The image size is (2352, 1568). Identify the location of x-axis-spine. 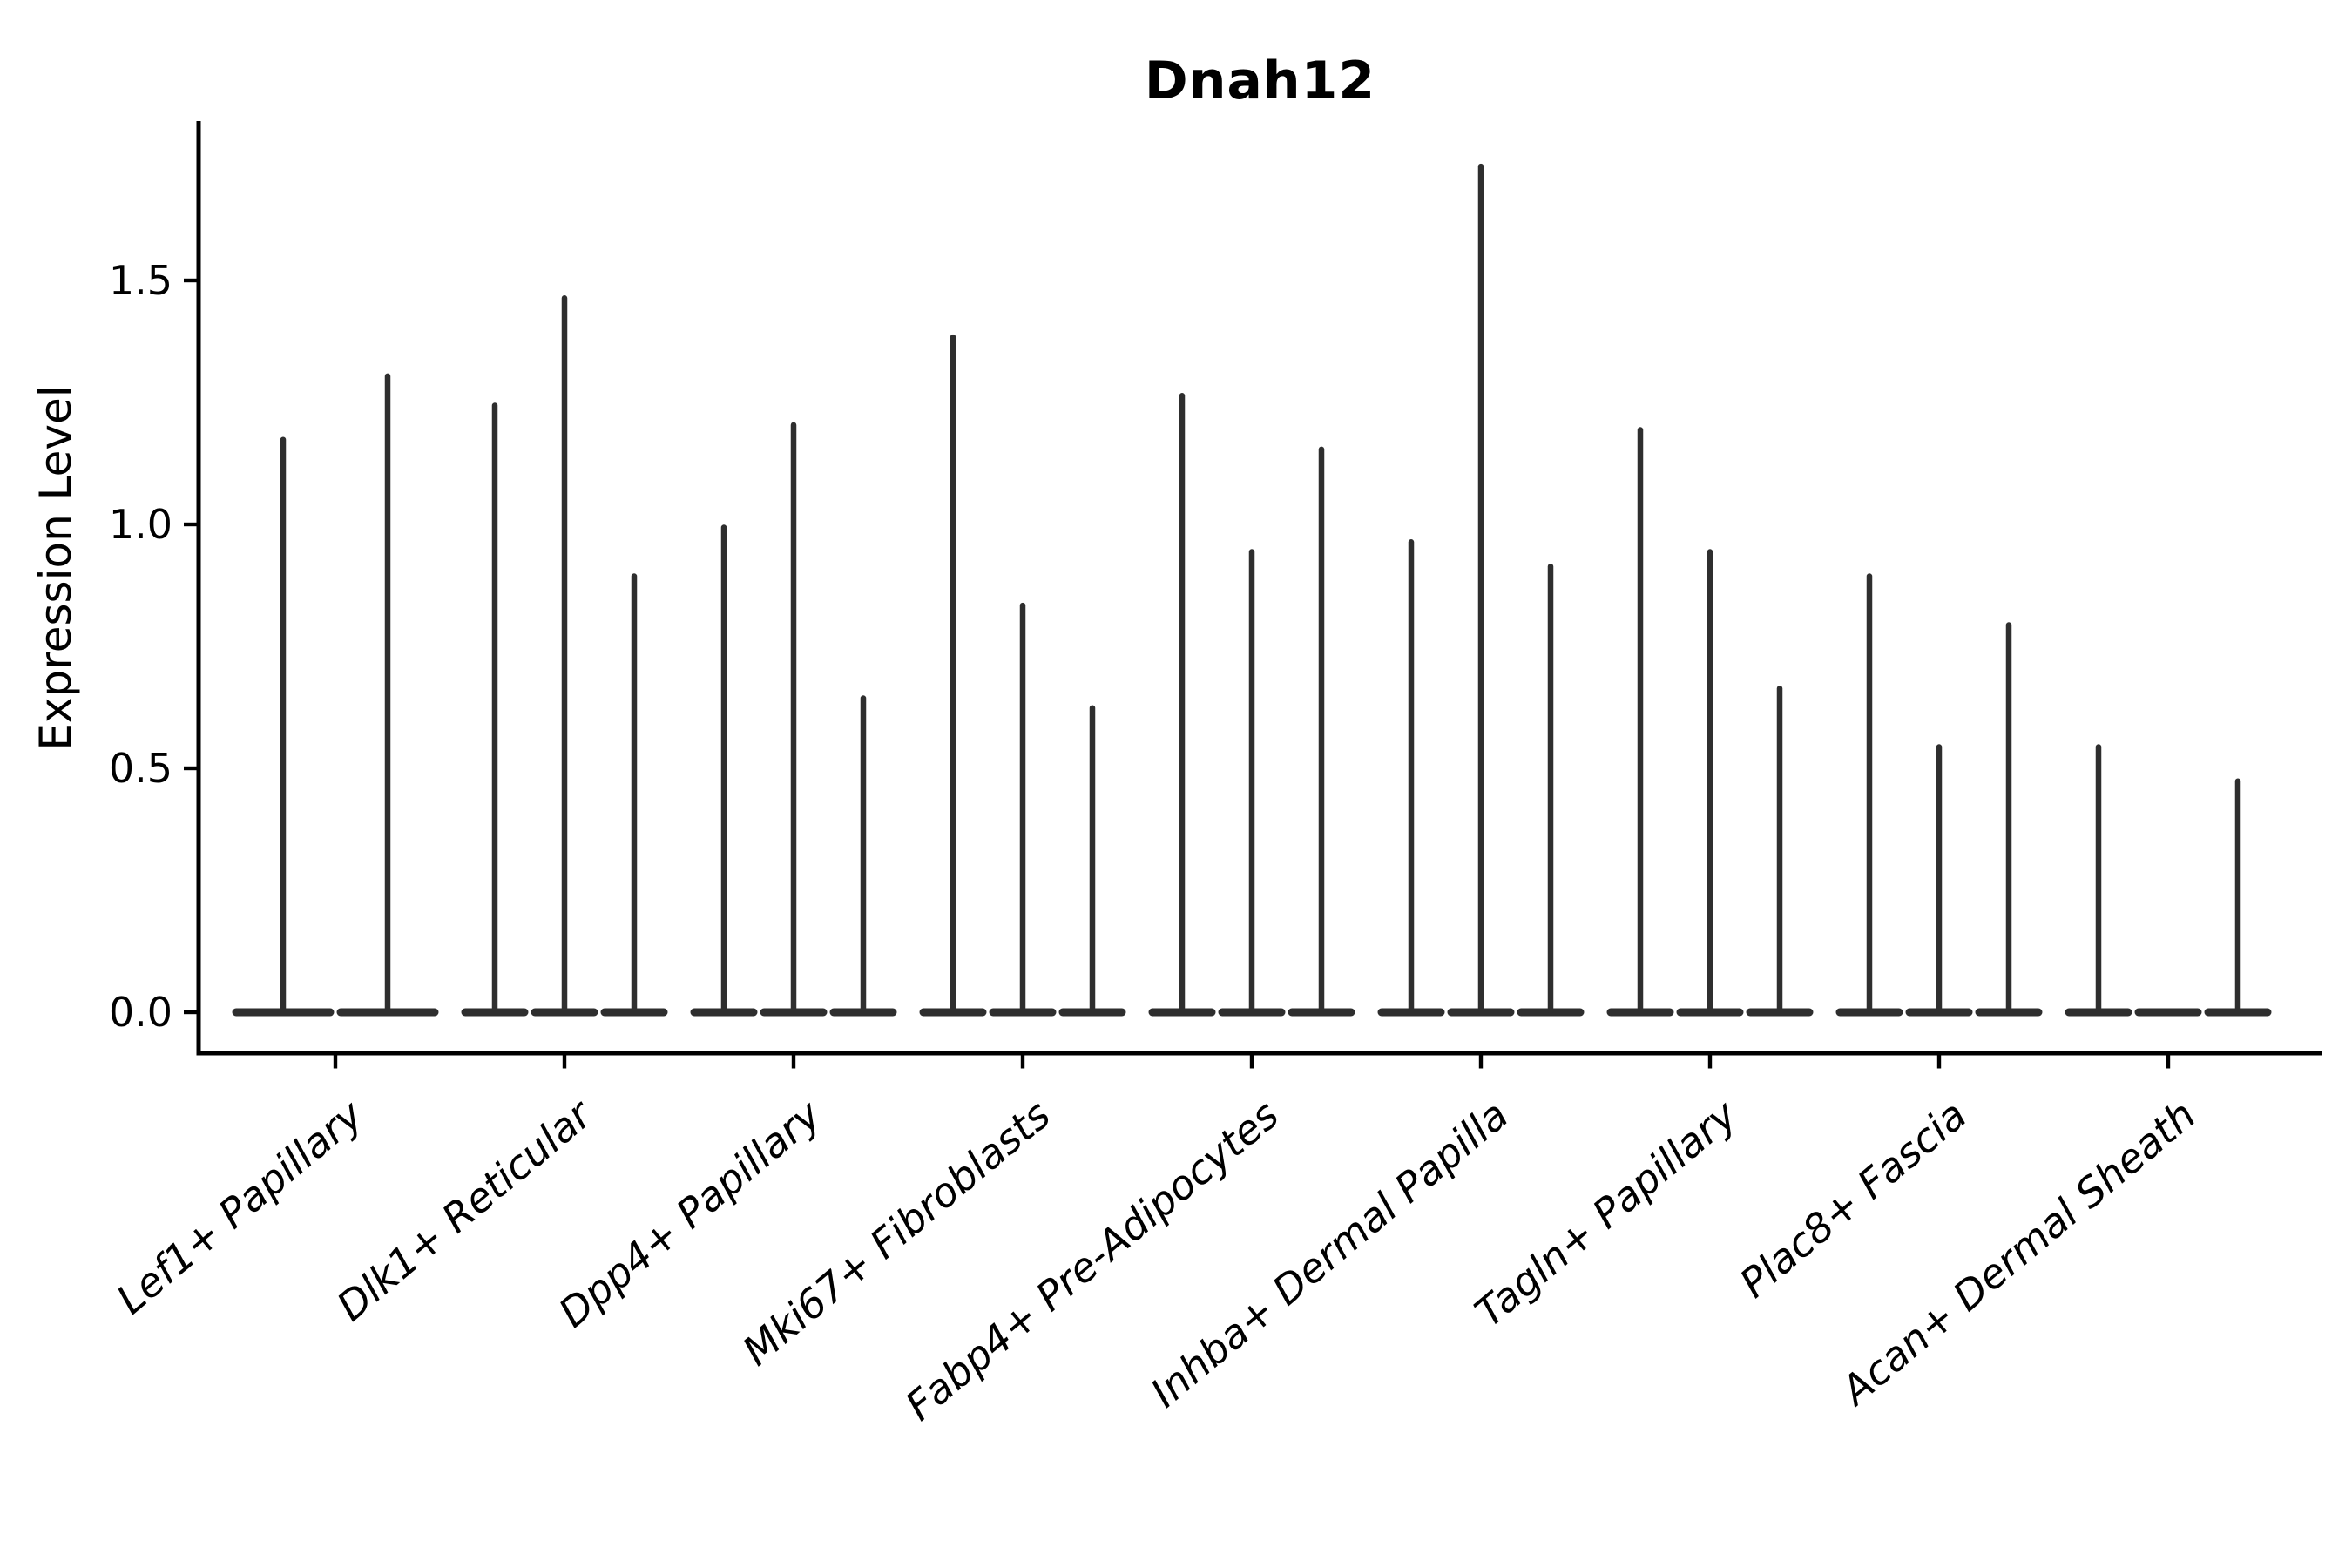
(1259, 1054).